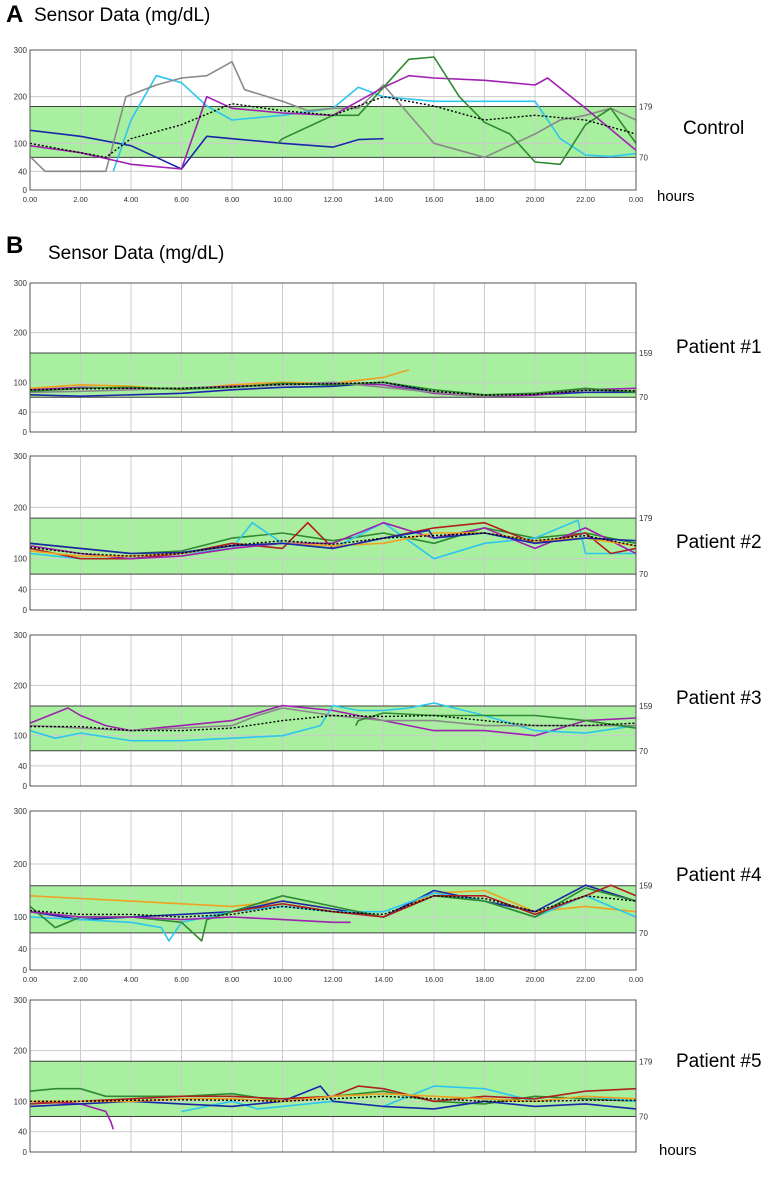  Describe the element at coordinates (122, 15) in the screenshot. I see `panel-a-title: Sensor Data (mg/dL)` at that location.